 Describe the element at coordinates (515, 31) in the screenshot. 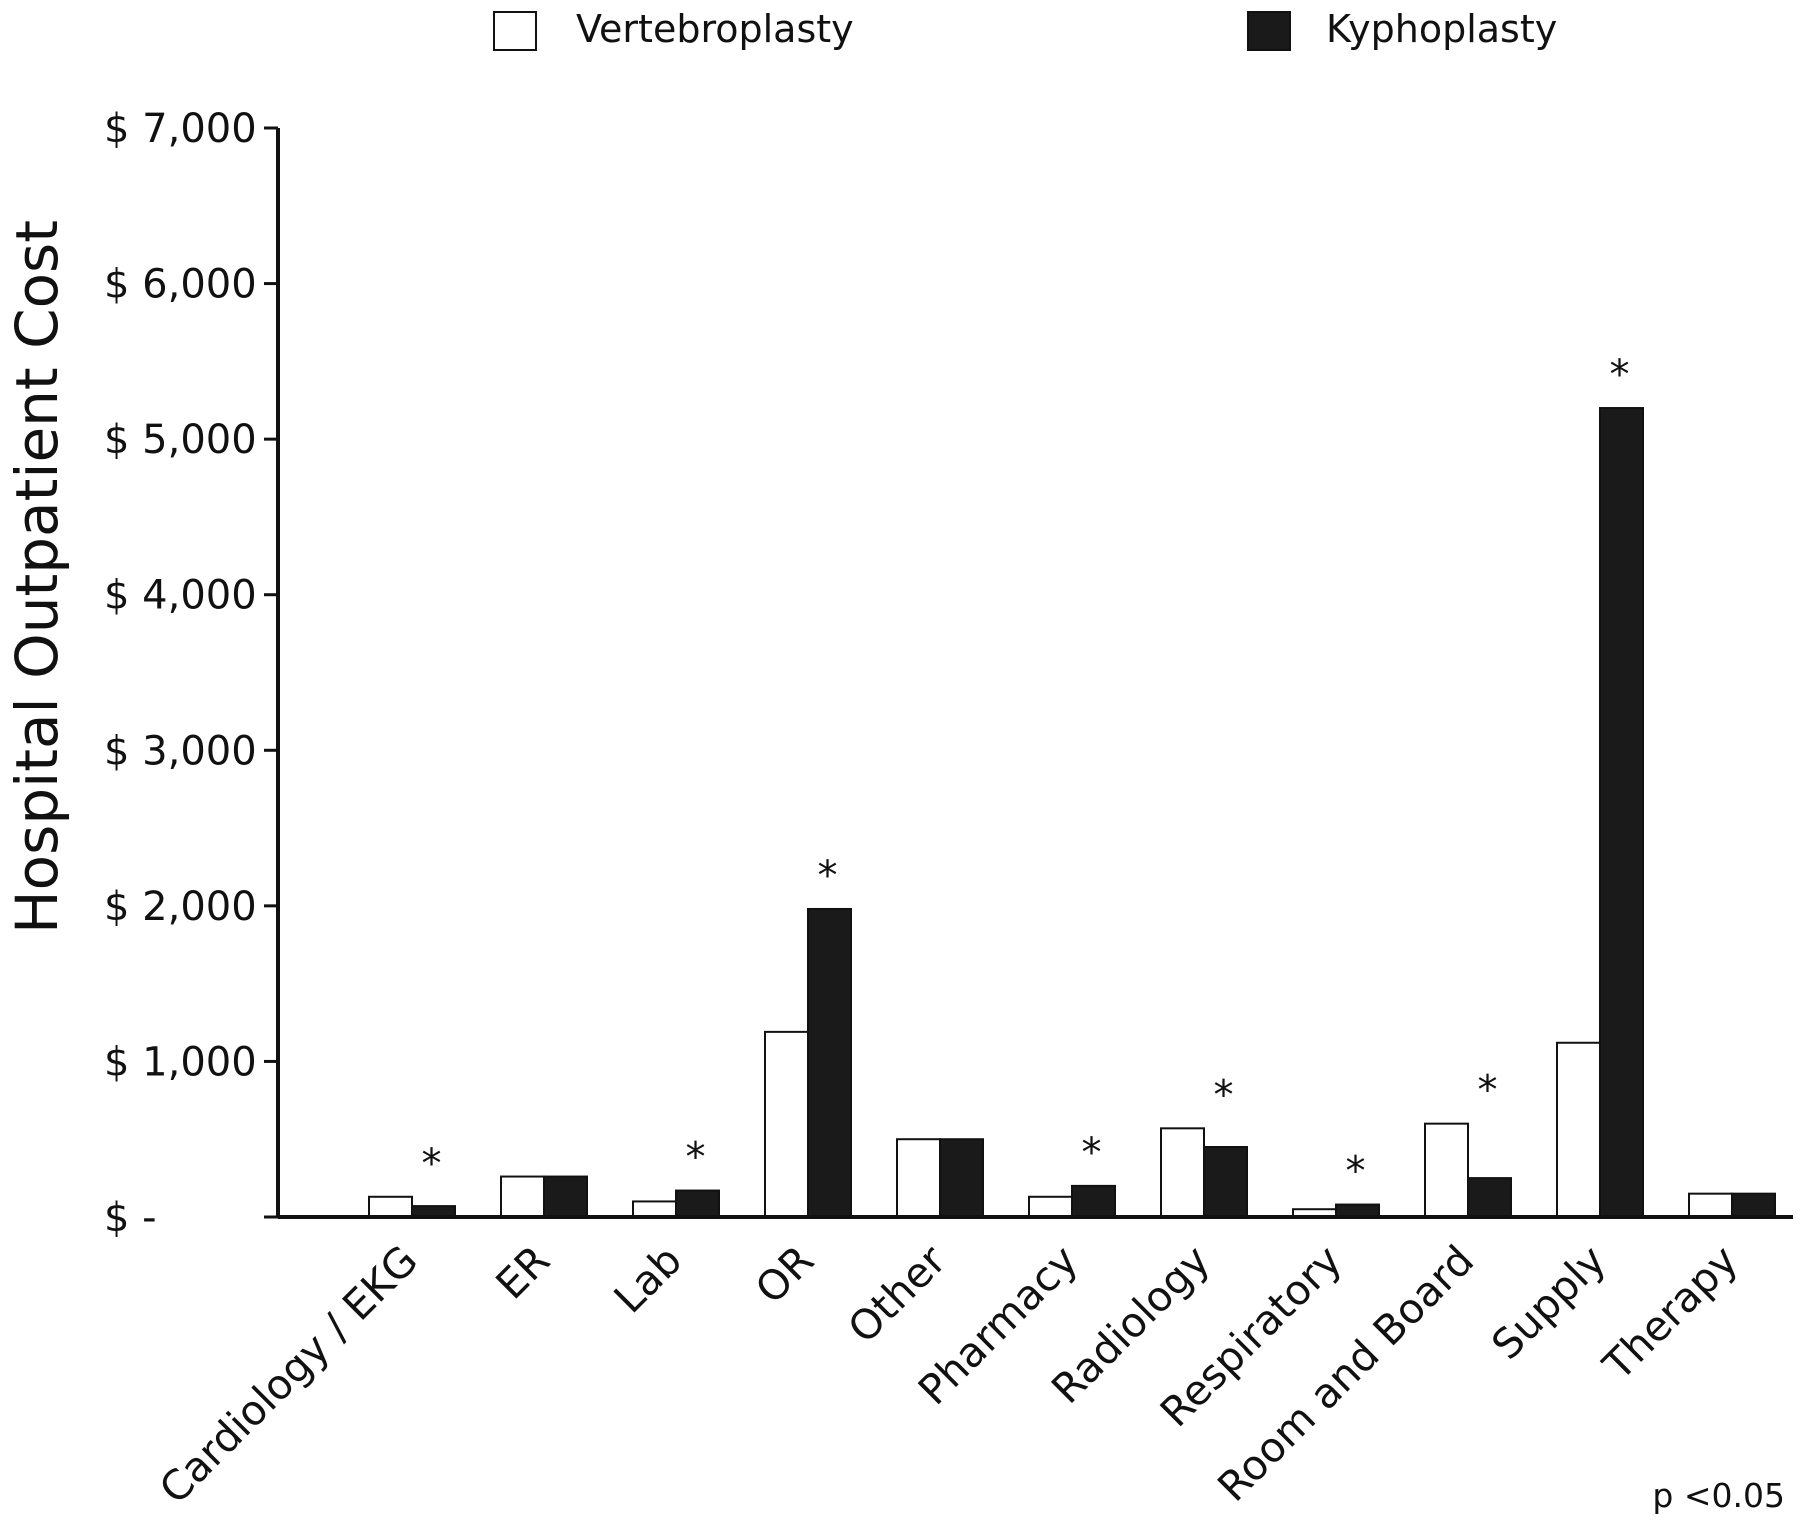

I see `legend-swatch-vertebroplasty` at that location.